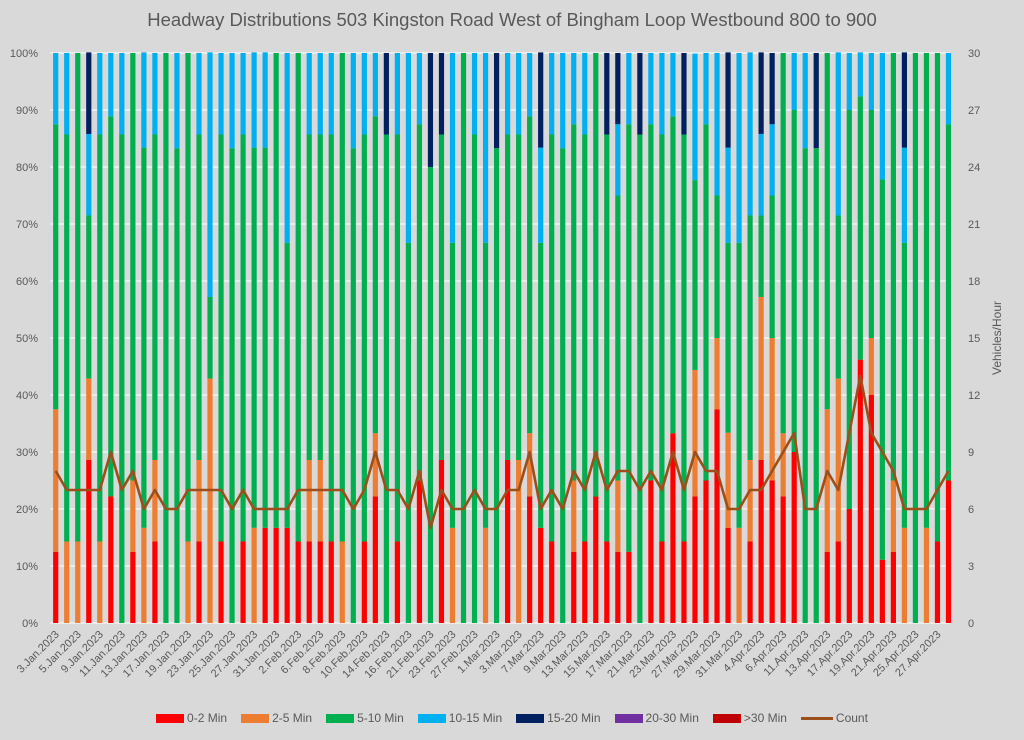  I want to click on y-tick-label: 20%, so click(27, 510).